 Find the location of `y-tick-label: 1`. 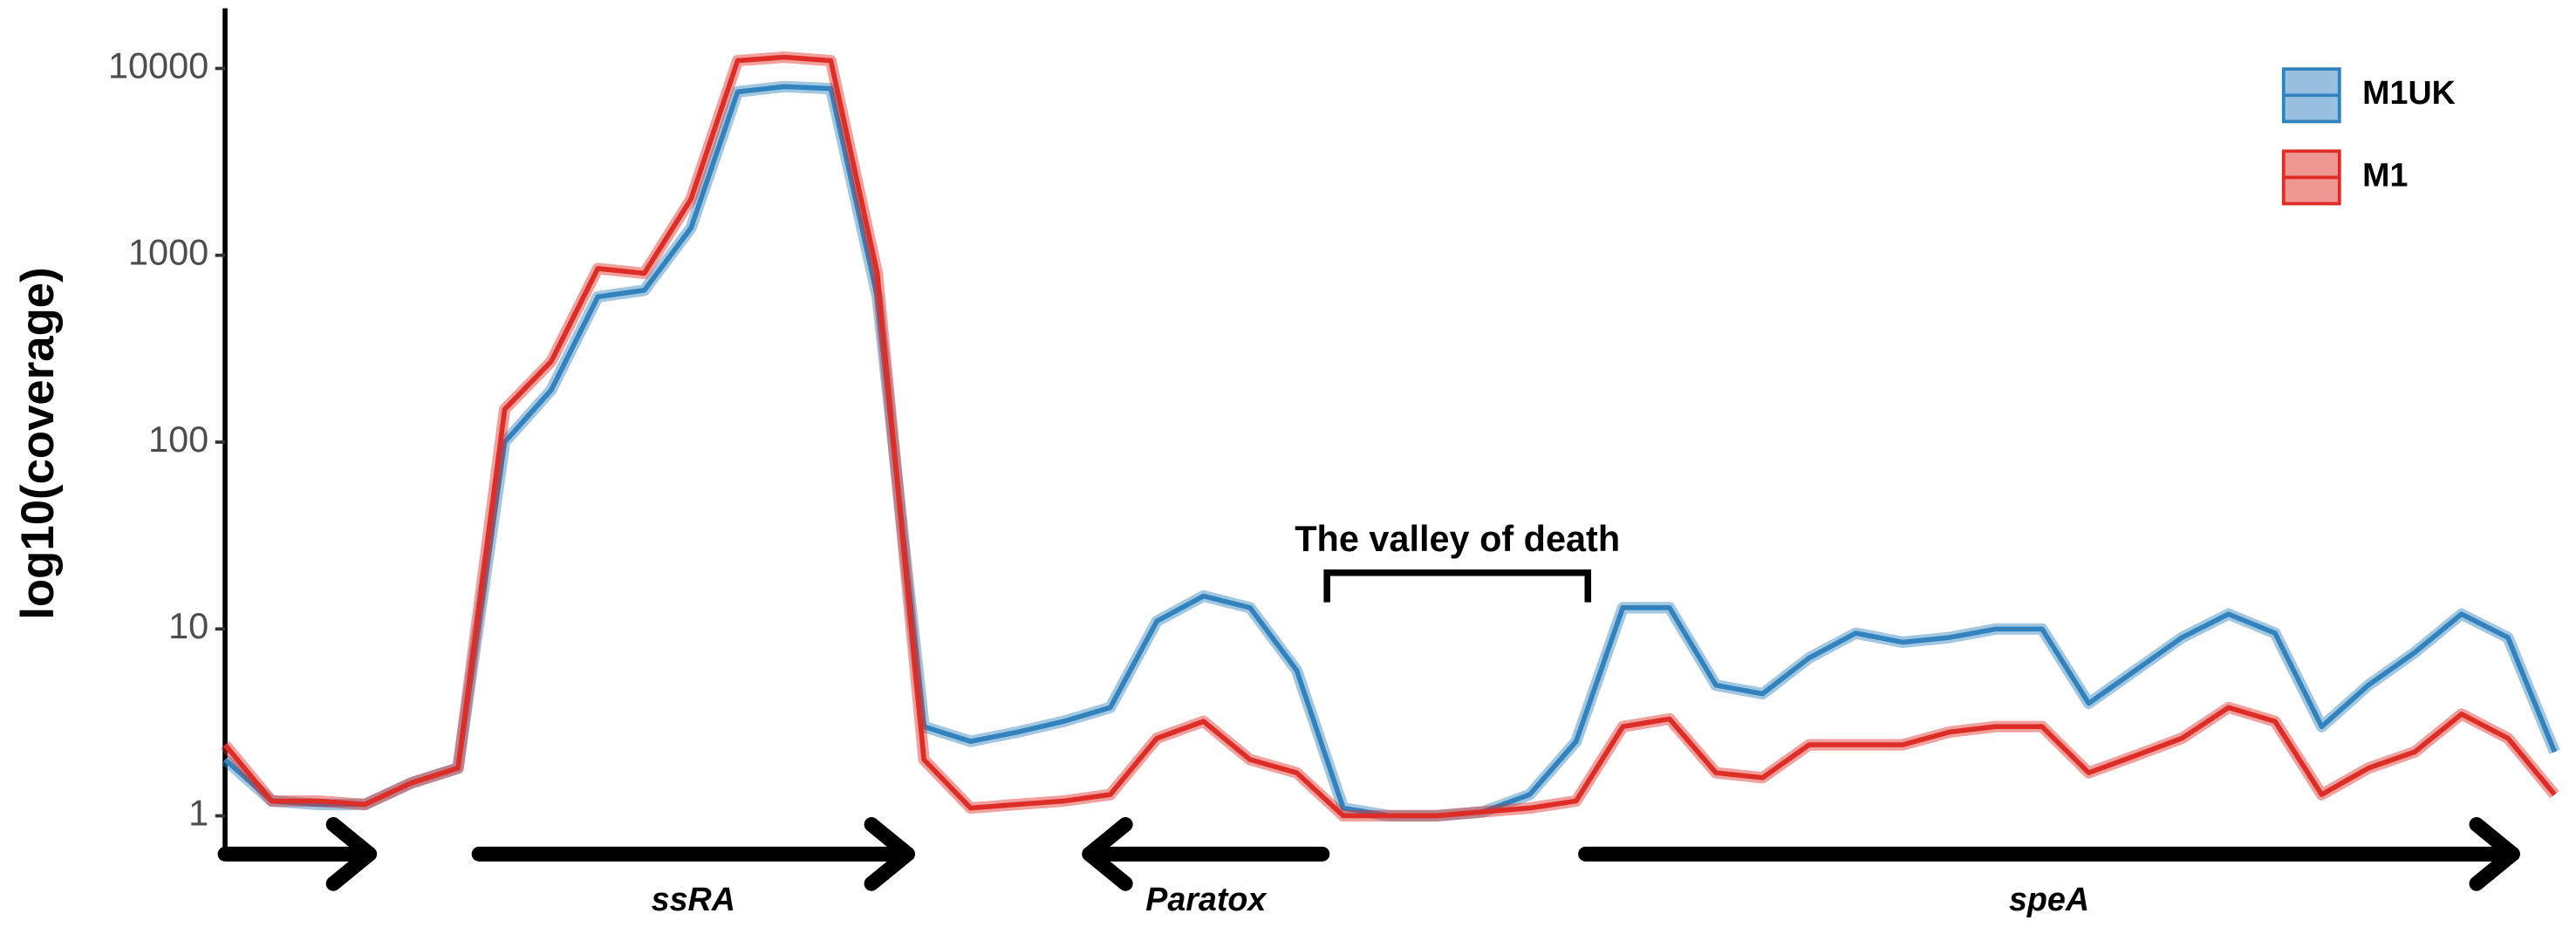

y-tick-label: 1 is located at coordinates (198, 812).